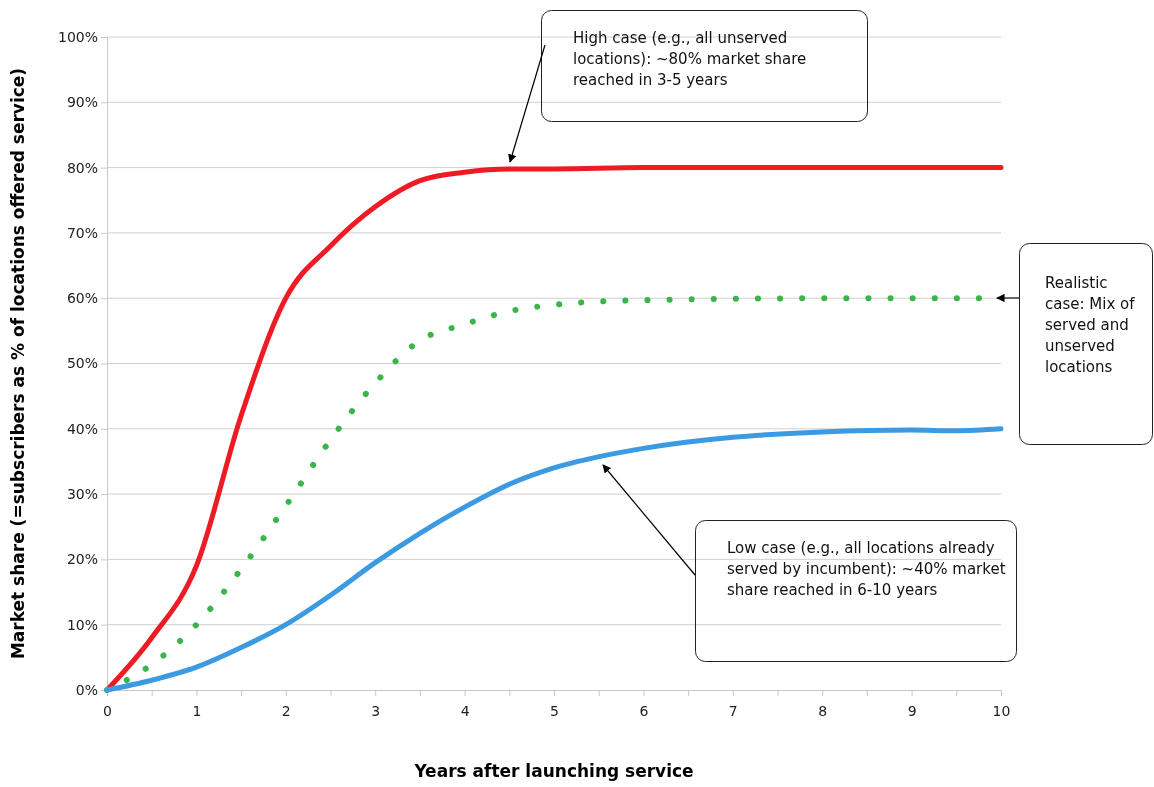 Image resolution: width=1154 pixels, height=787 pixels. Describe the element at coordinates (197, 710) in the screenshot. I see `x-tick-label: 1` at that location.